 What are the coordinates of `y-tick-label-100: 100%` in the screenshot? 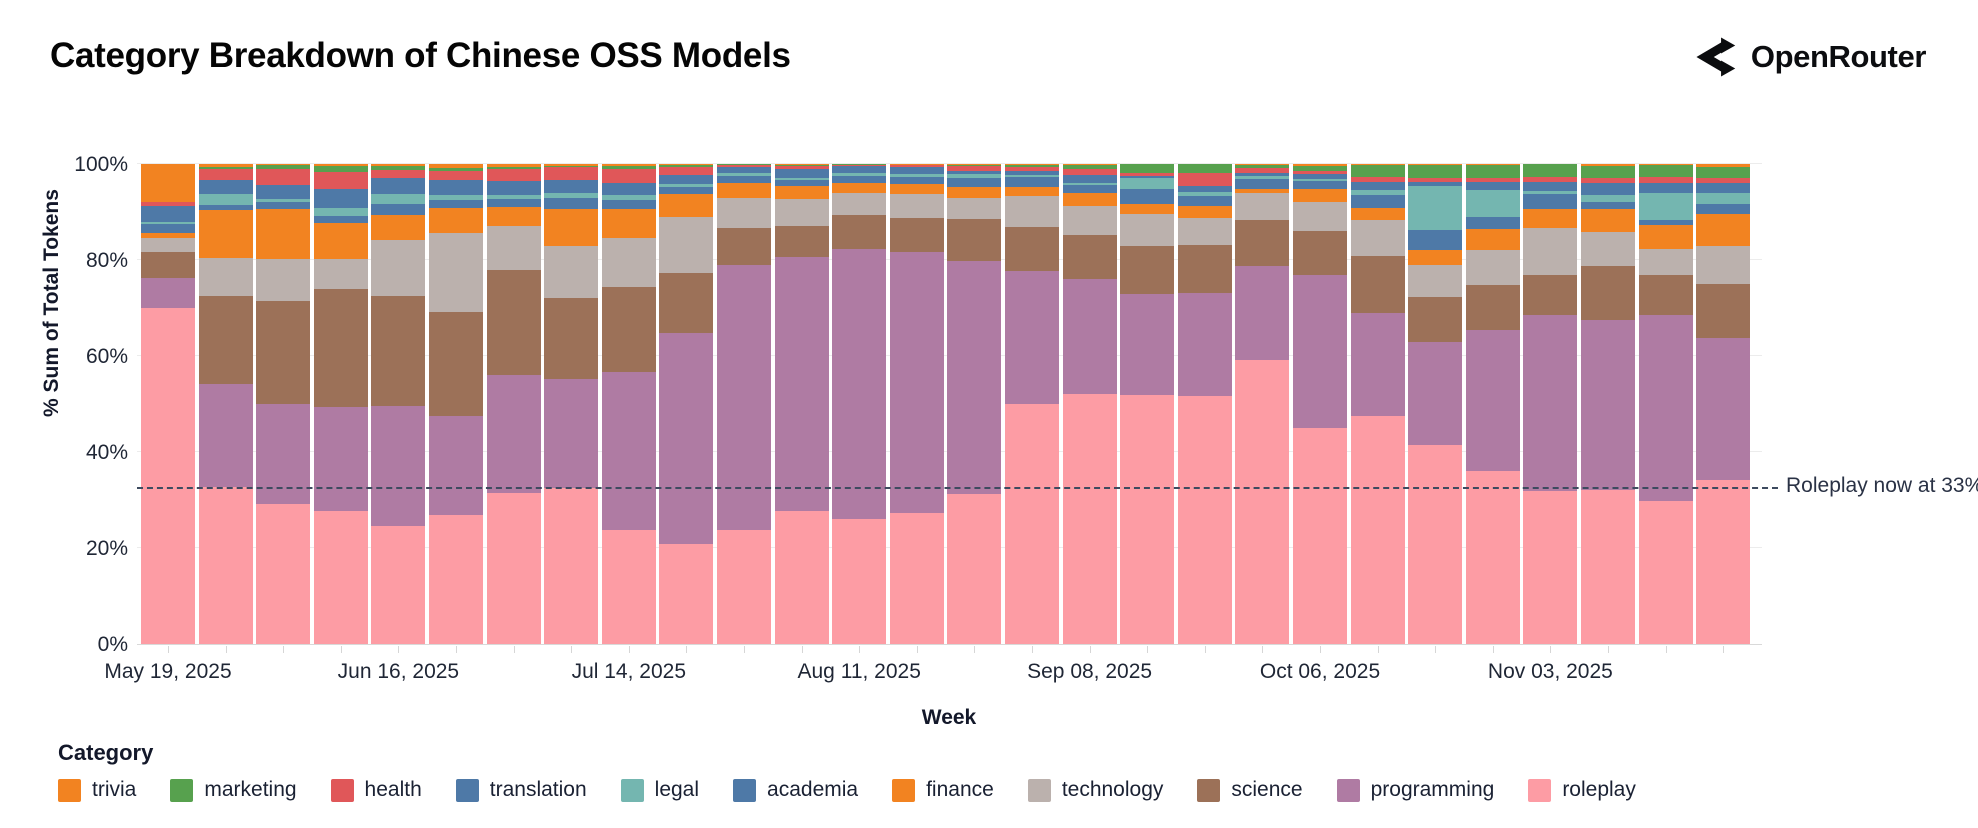 It's located at (101, 164).